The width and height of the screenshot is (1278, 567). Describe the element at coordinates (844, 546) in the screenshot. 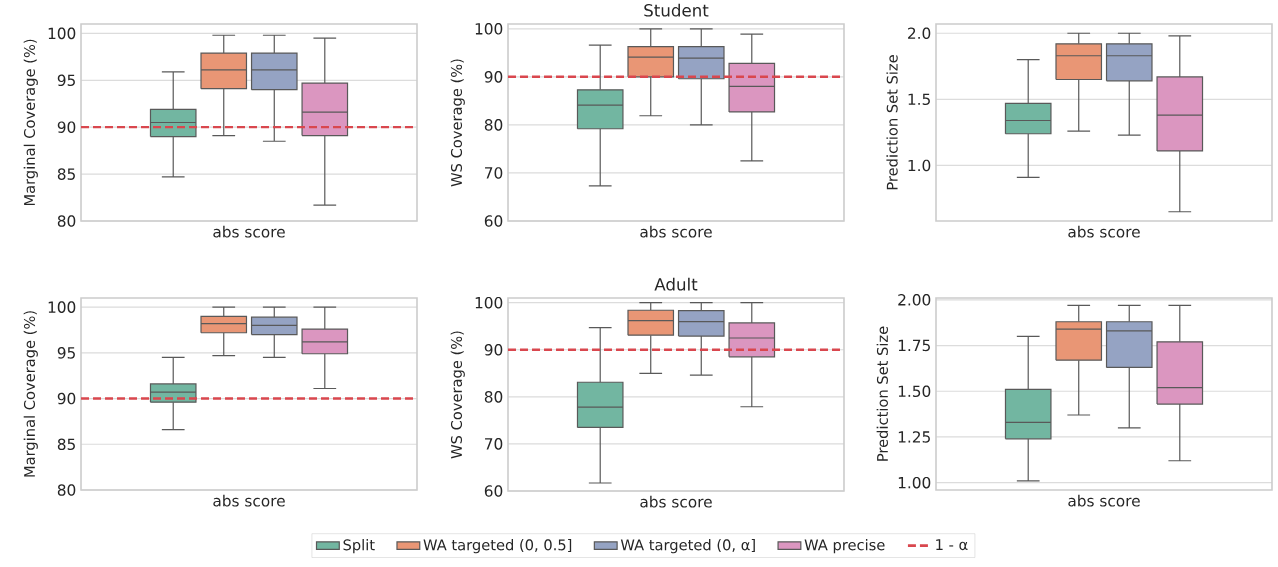

I see `legend-label: WA precise` at that location.